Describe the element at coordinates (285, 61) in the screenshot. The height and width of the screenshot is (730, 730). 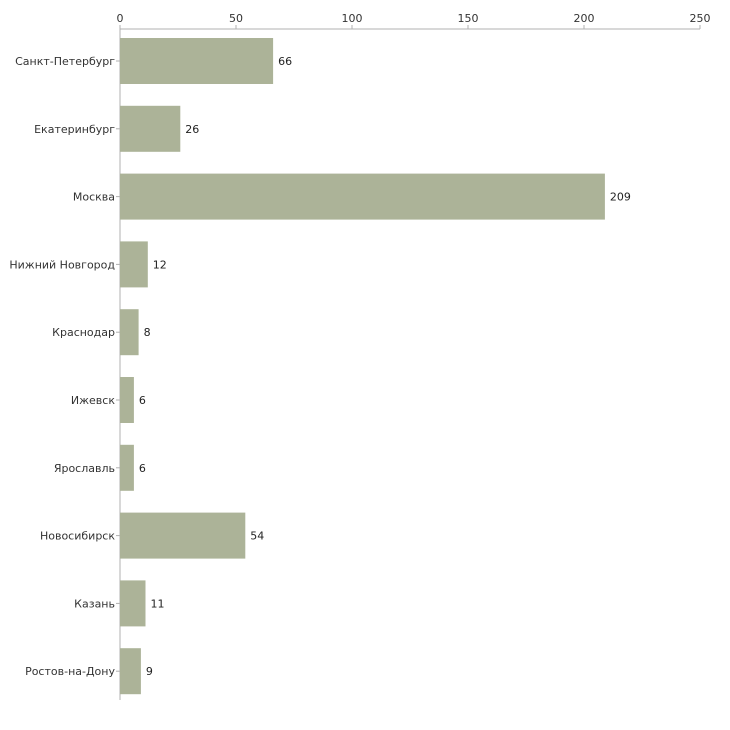
I see `data-label: 66` at that location.